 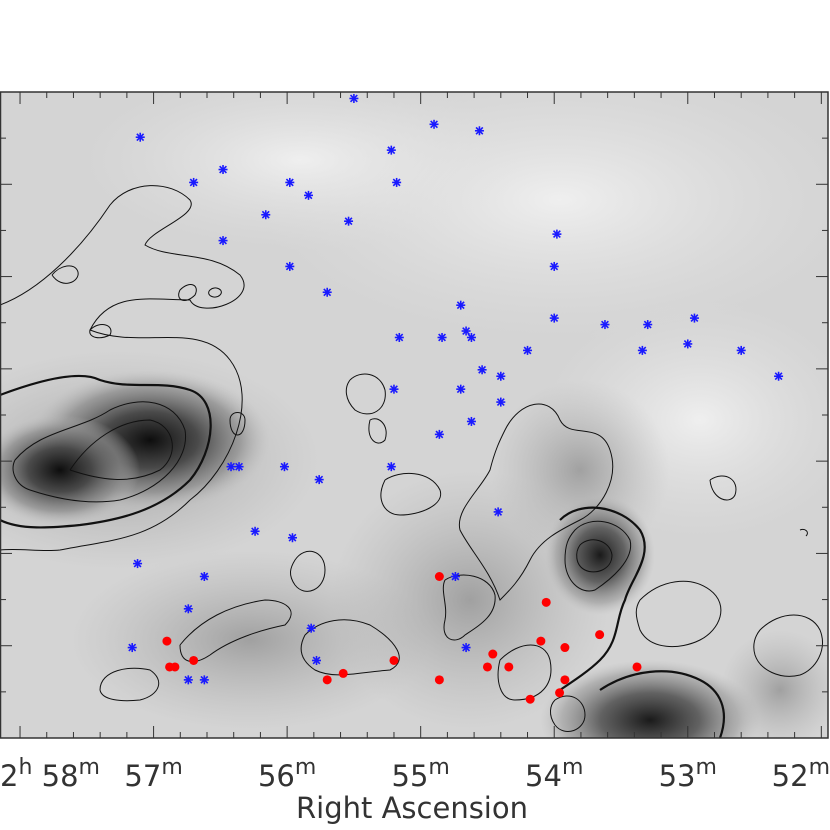 I want to click on x-tick-label: 57m, so click(x=153, y=774).